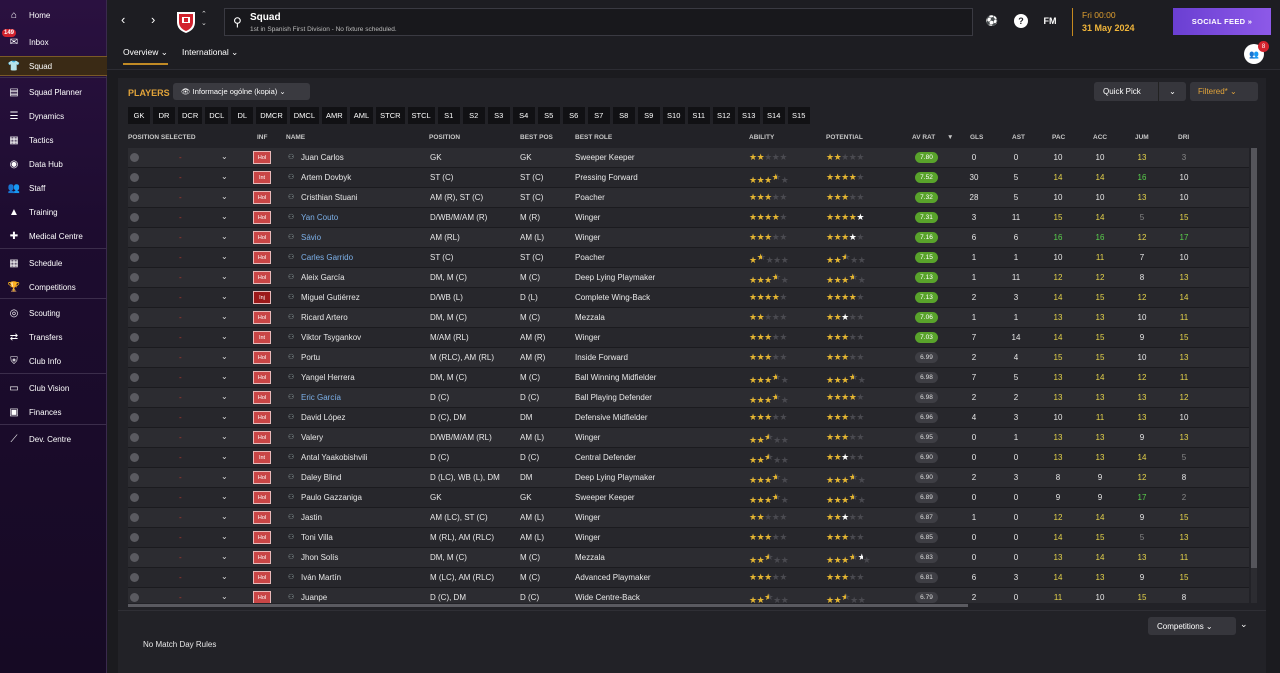  I want to click on position-filter-s12: S12, so click(723, 115).